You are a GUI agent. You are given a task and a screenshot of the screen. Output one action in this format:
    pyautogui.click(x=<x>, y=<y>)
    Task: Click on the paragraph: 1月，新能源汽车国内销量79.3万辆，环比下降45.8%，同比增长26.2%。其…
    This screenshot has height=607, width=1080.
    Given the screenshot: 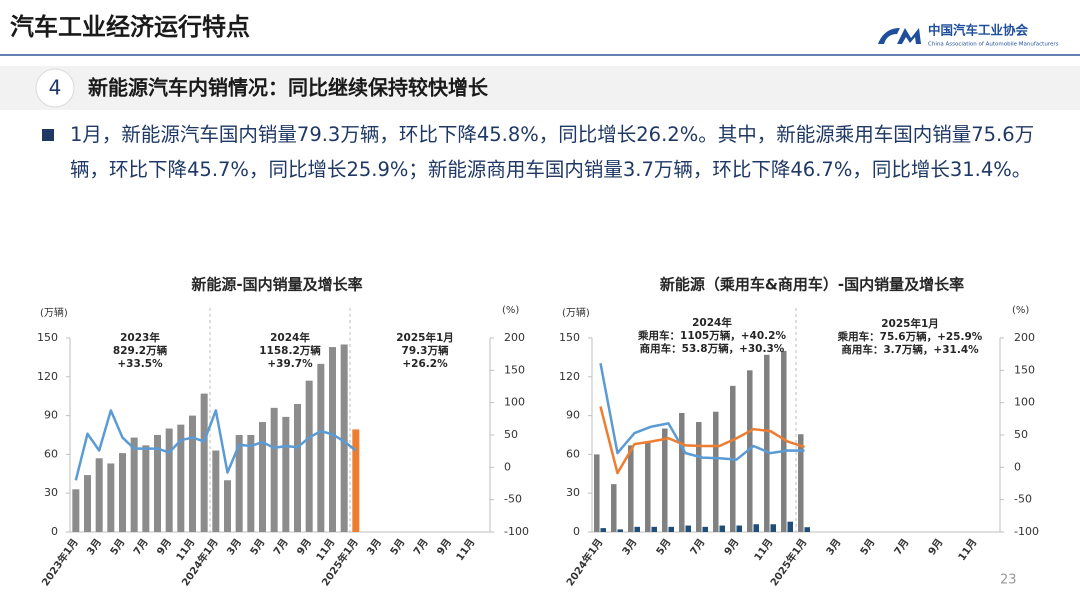 What is the action you would take?
    pyautogui.click(x=552, y=152)
    